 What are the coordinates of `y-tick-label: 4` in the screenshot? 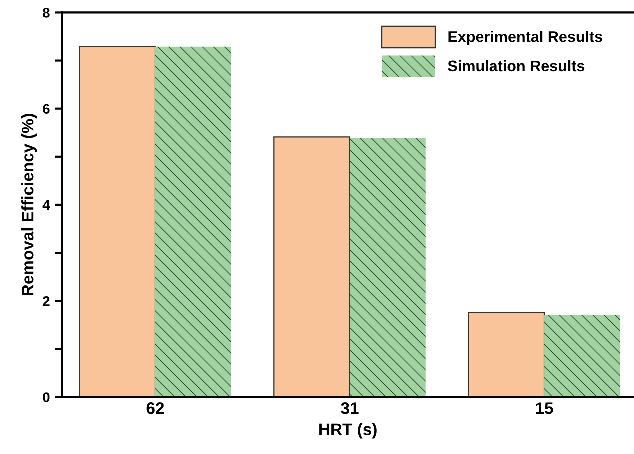 It's located at (46, 205).